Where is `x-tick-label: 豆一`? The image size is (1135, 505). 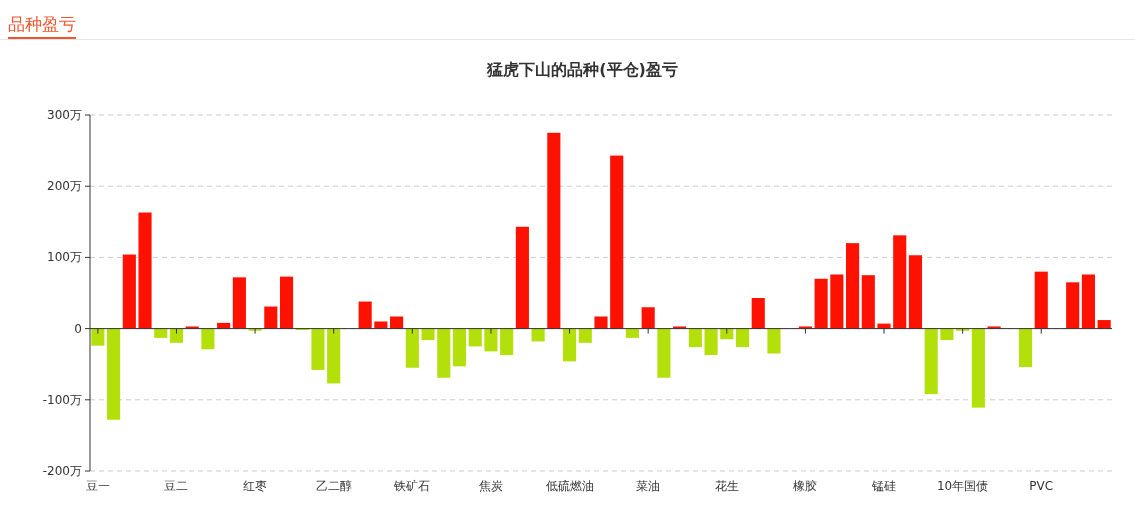
x-tick-label: 豆一 is located at coordinates (97, 486).